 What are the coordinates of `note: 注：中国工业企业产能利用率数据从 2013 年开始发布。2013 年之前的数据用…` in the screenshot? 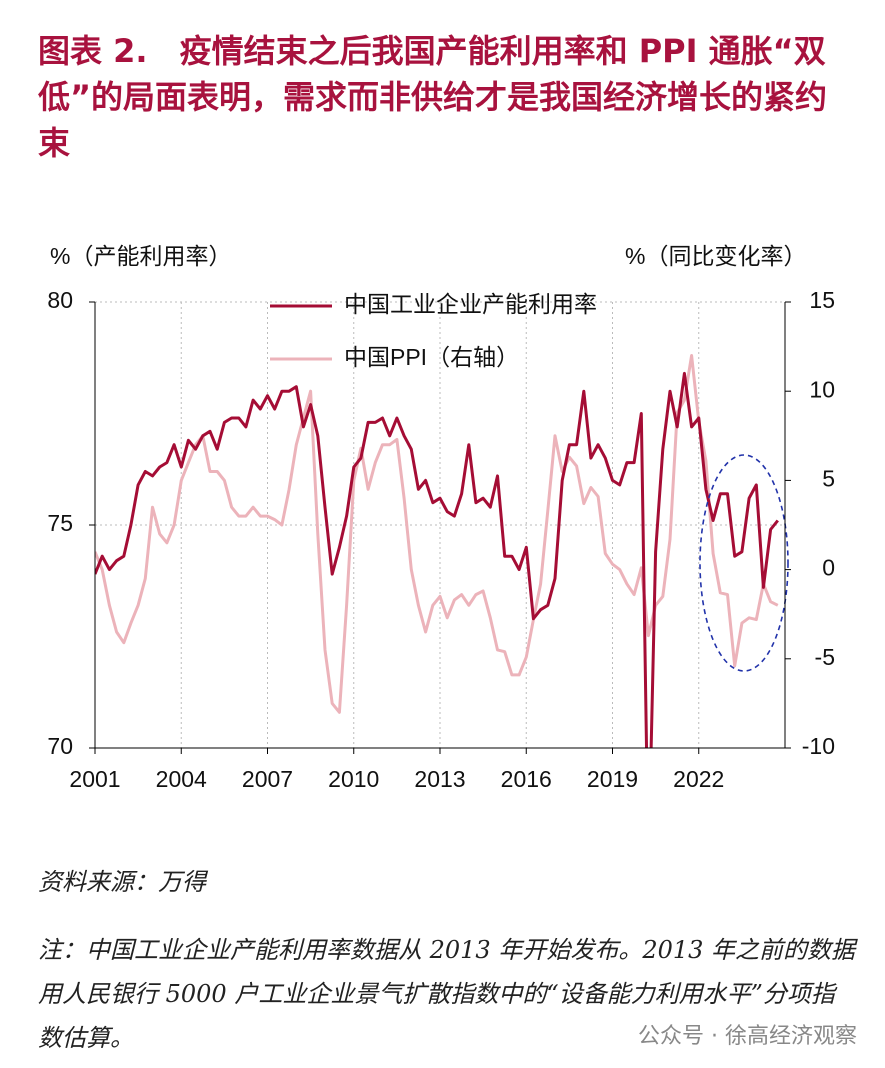 It's located at (447, 994).